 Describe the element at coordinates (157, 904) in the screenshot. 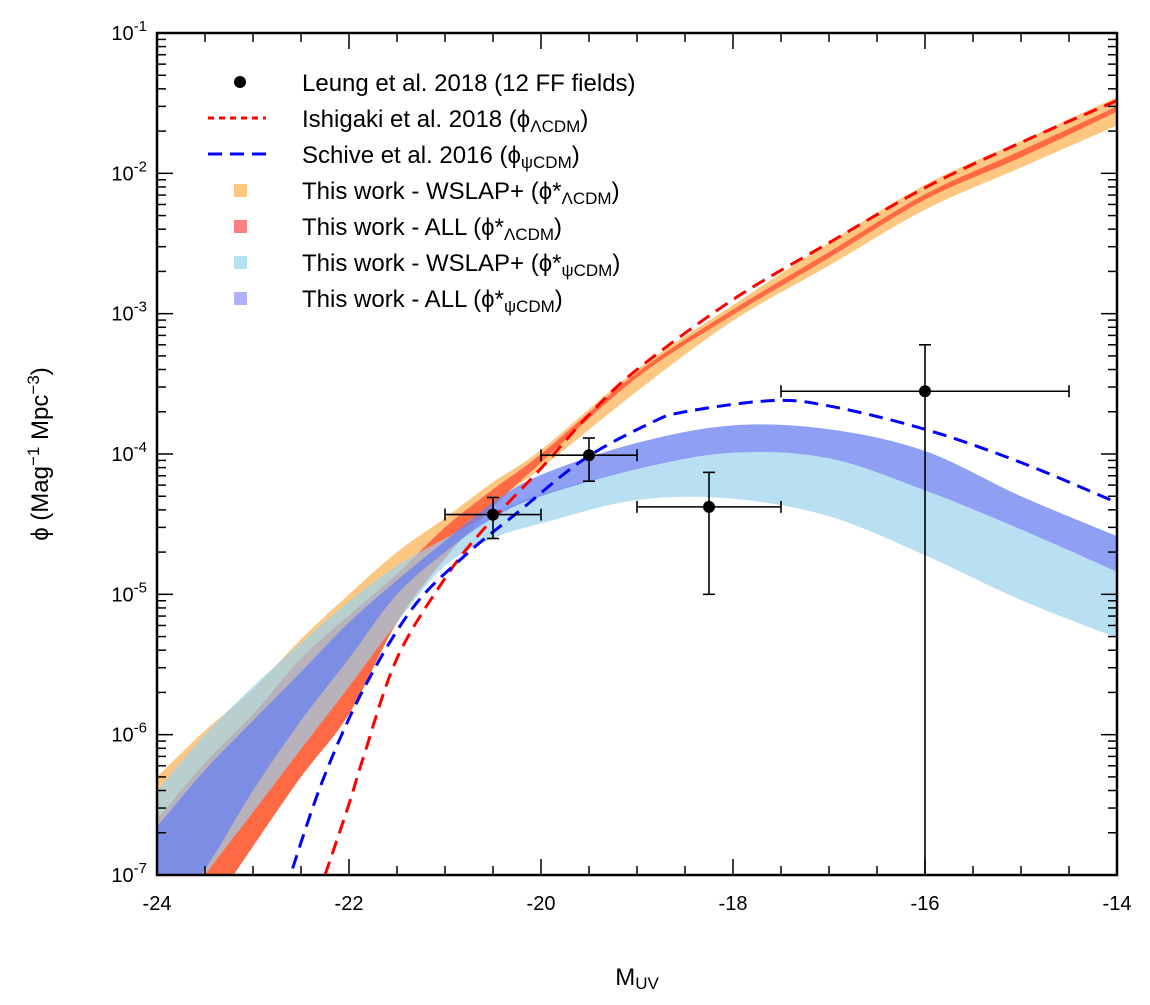

I see `x-tick-label: -24` at that location.